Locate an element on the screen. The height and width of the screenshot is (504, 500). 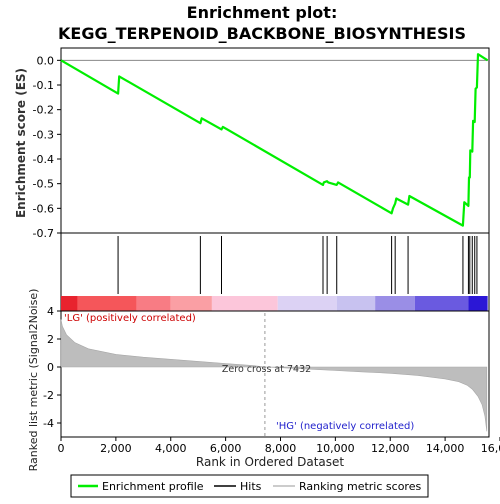
es-tick-label: -0.6 is located at coordinates (43, 208).